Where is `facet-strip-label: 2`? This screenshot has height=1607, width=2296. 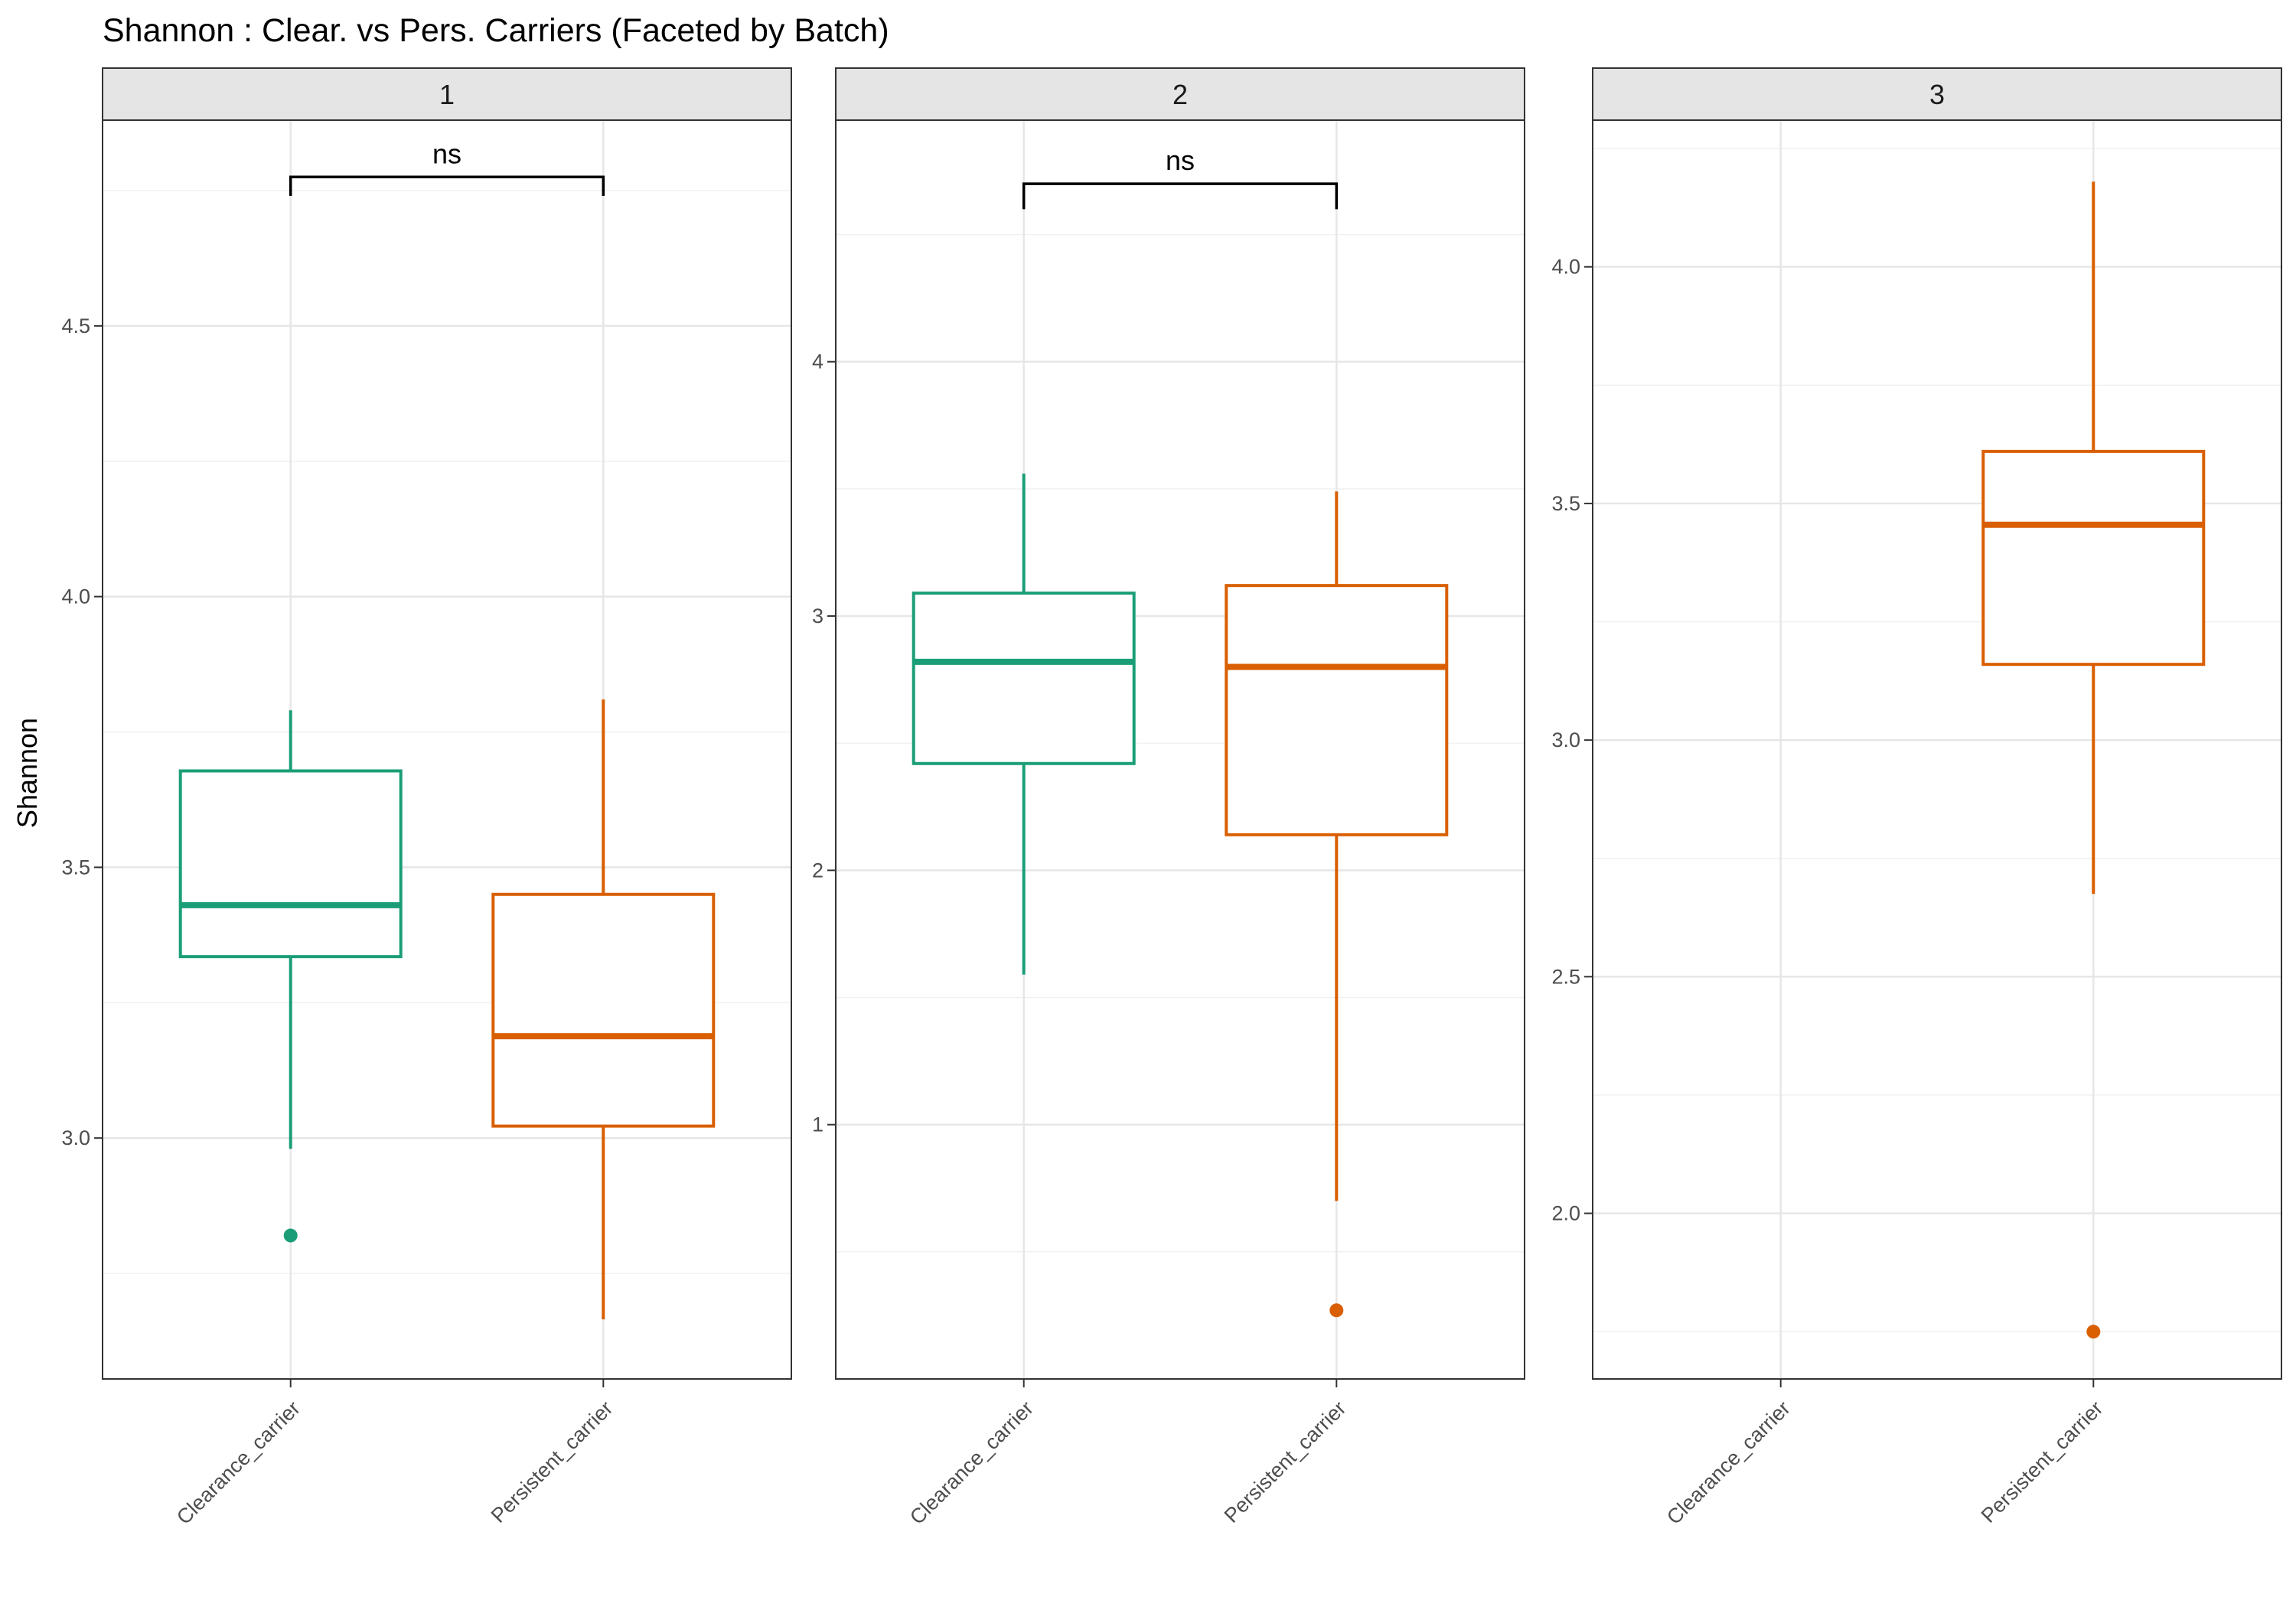 facet-strip-label: 2 is located at coordinates (1180, 94).